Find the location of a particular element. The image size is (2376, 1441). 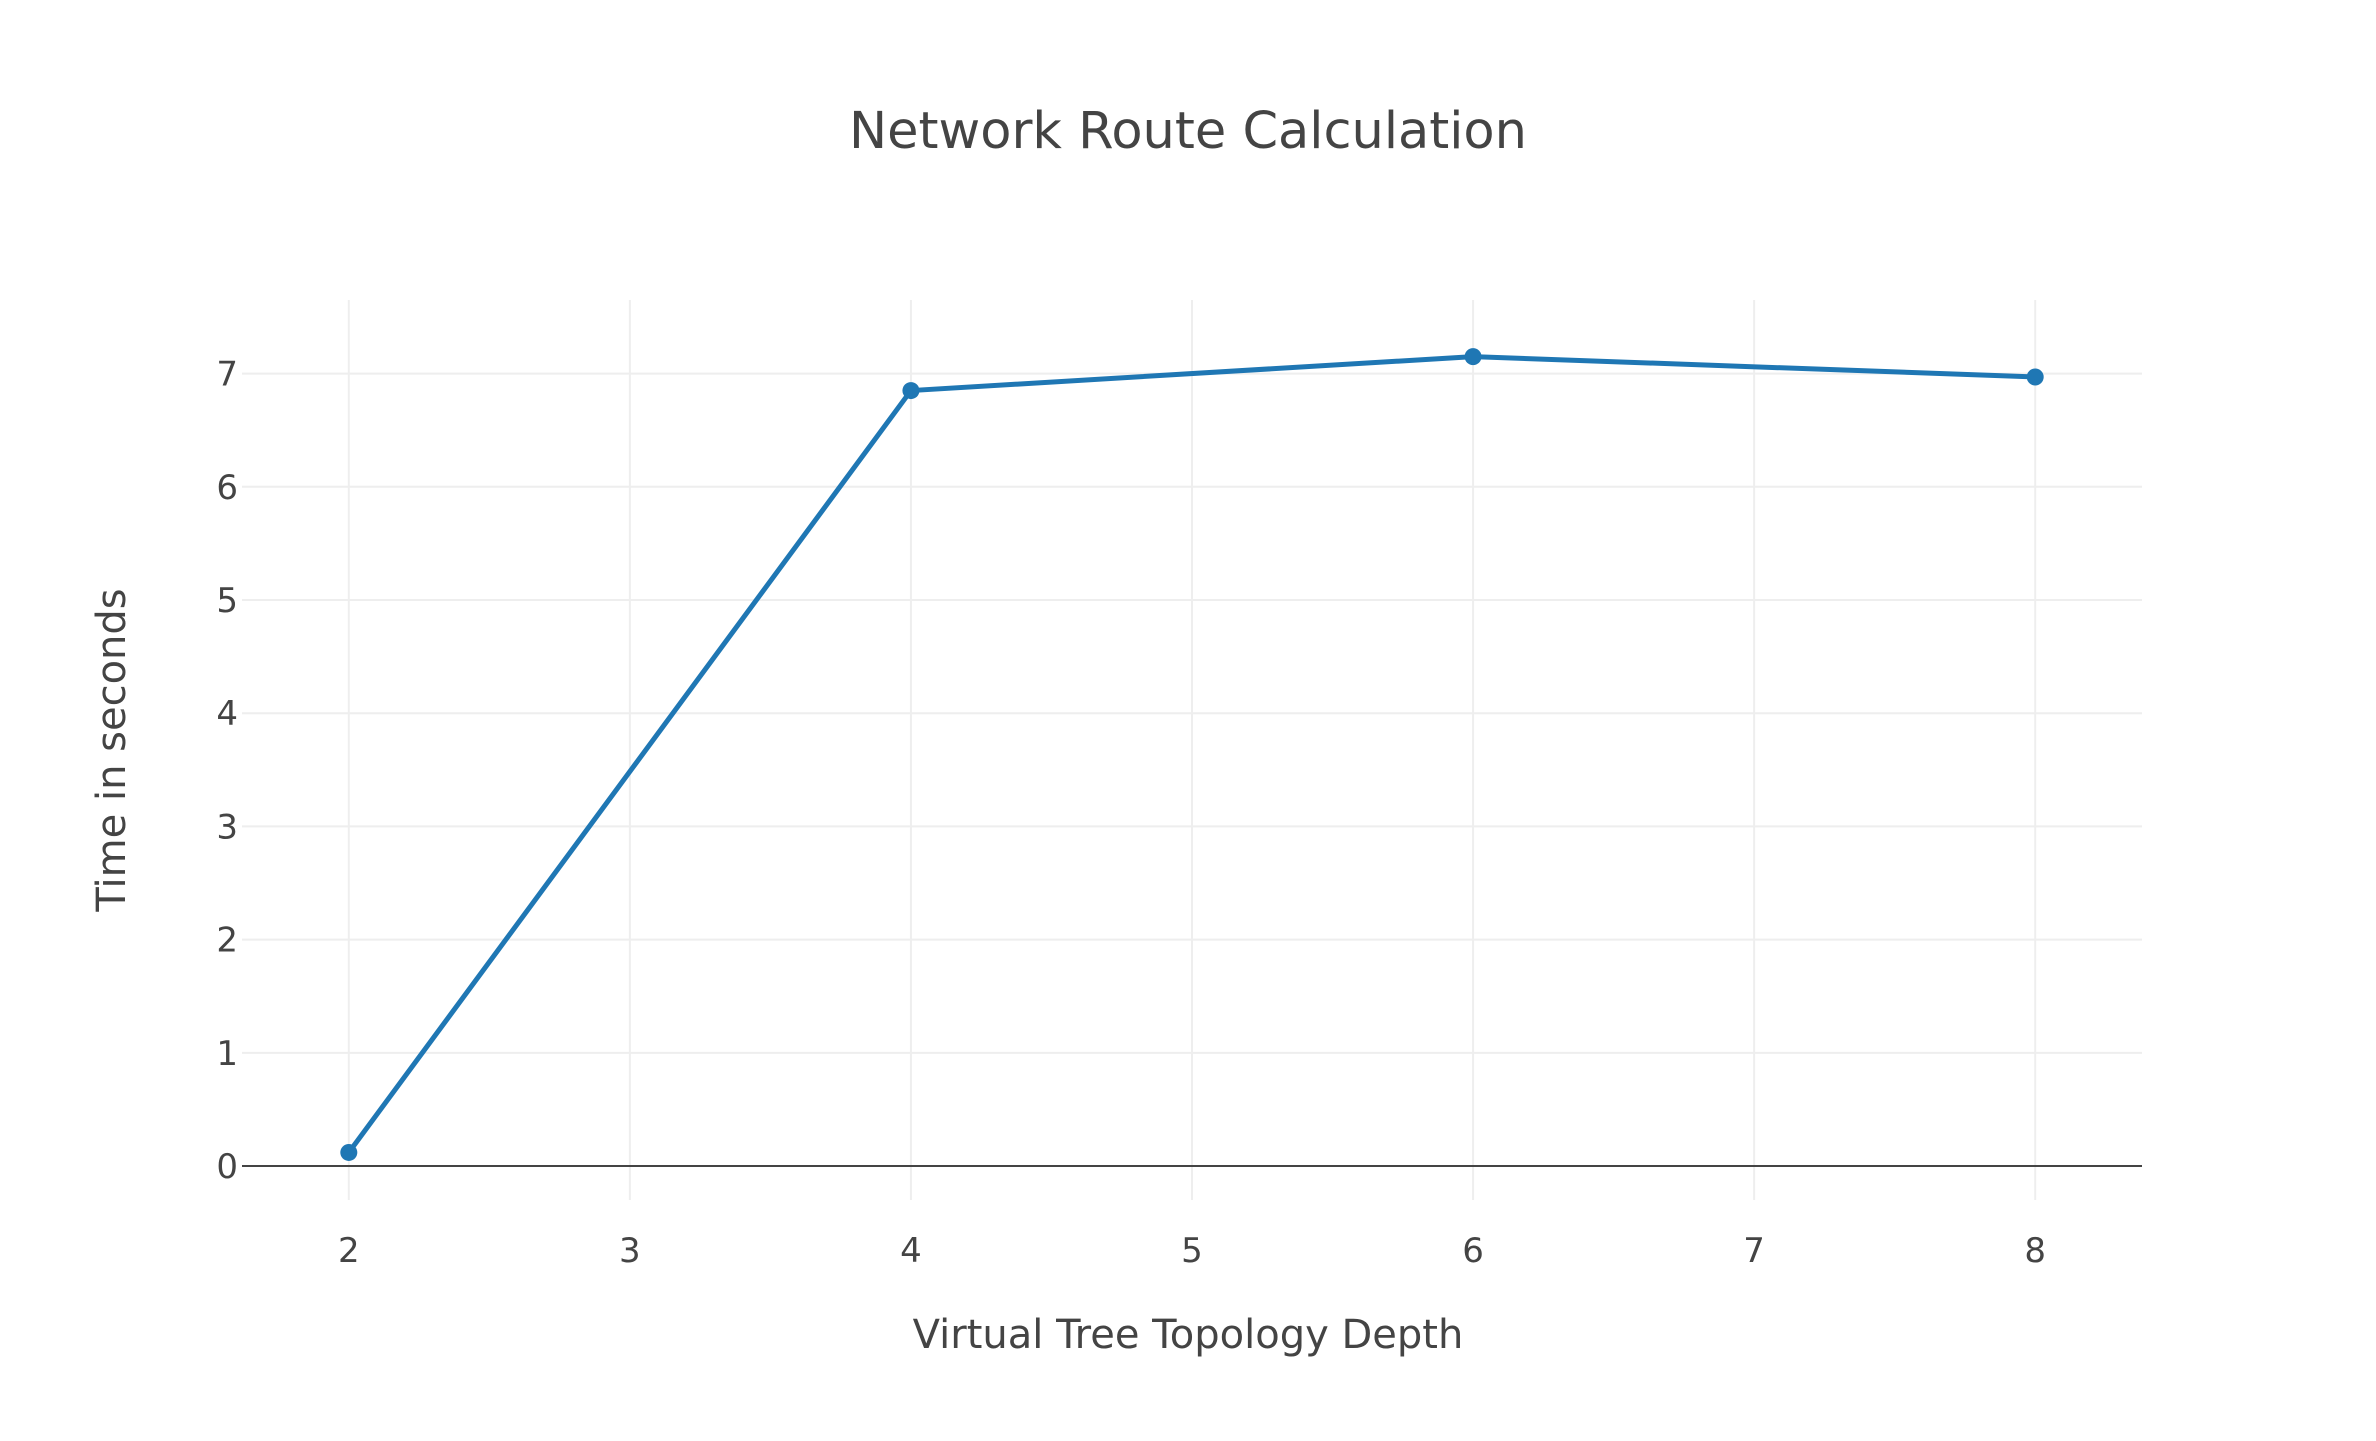

y-axis-title: Time in seconds is located at coordinates (112, 750).